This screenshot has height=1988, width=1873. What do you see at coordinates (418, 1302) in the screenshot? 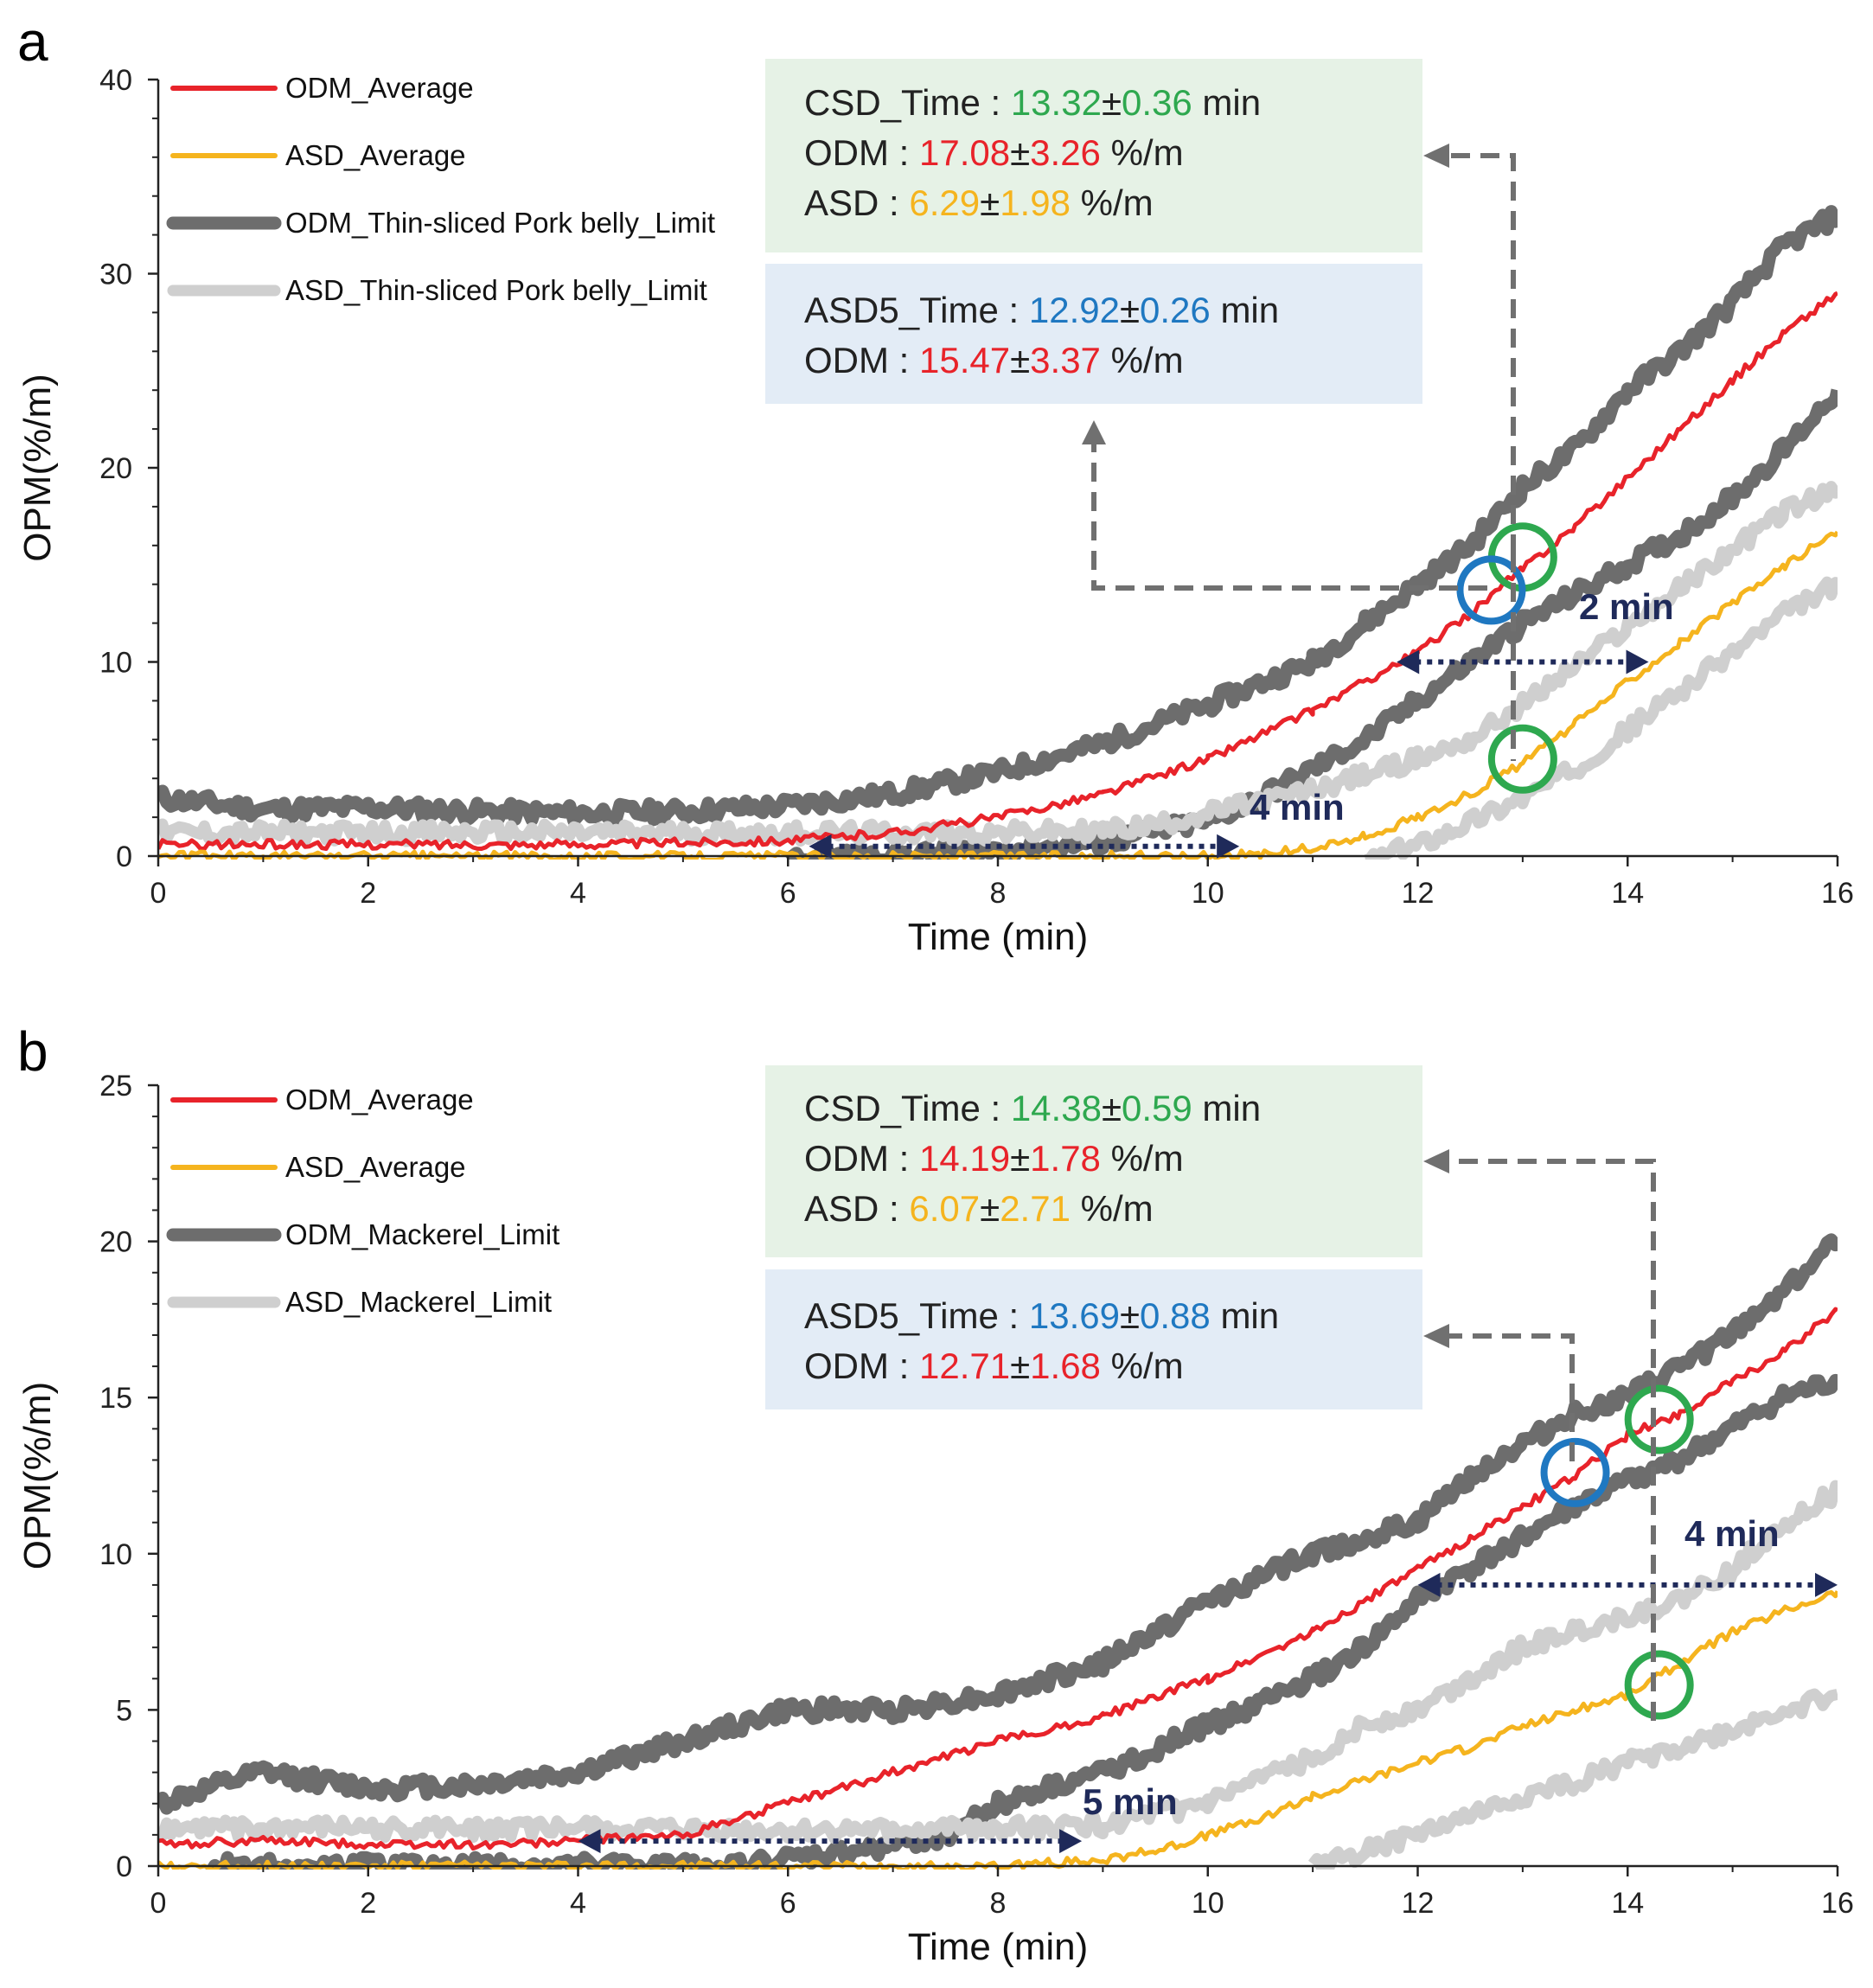
I see `legend-label: ASD_Mackerel_Limit` at bounding box center [418, 1302].